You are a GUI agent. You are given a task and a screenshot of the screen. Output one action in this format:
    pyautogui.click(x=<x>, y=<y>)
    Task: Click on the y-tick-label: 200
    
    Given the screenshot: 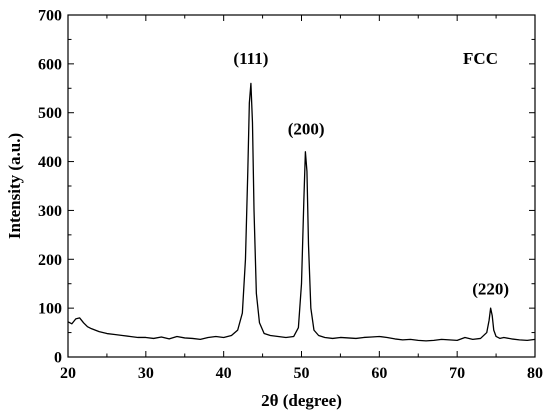 What is the action you would take?
    pyautogui.click(x=50, y=260)
    